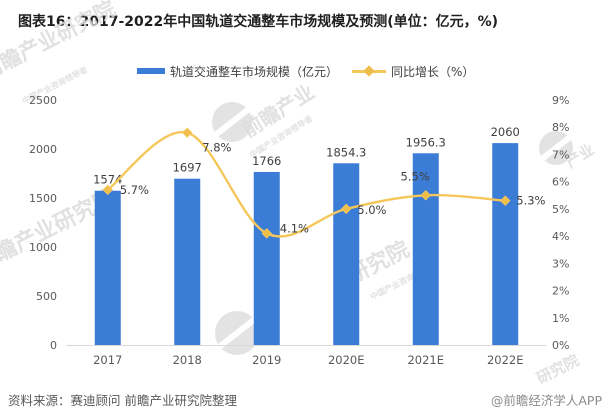 This screenshot has width=606, height=420. I want to click on x-axis-label: 2019, so click(266, 360).